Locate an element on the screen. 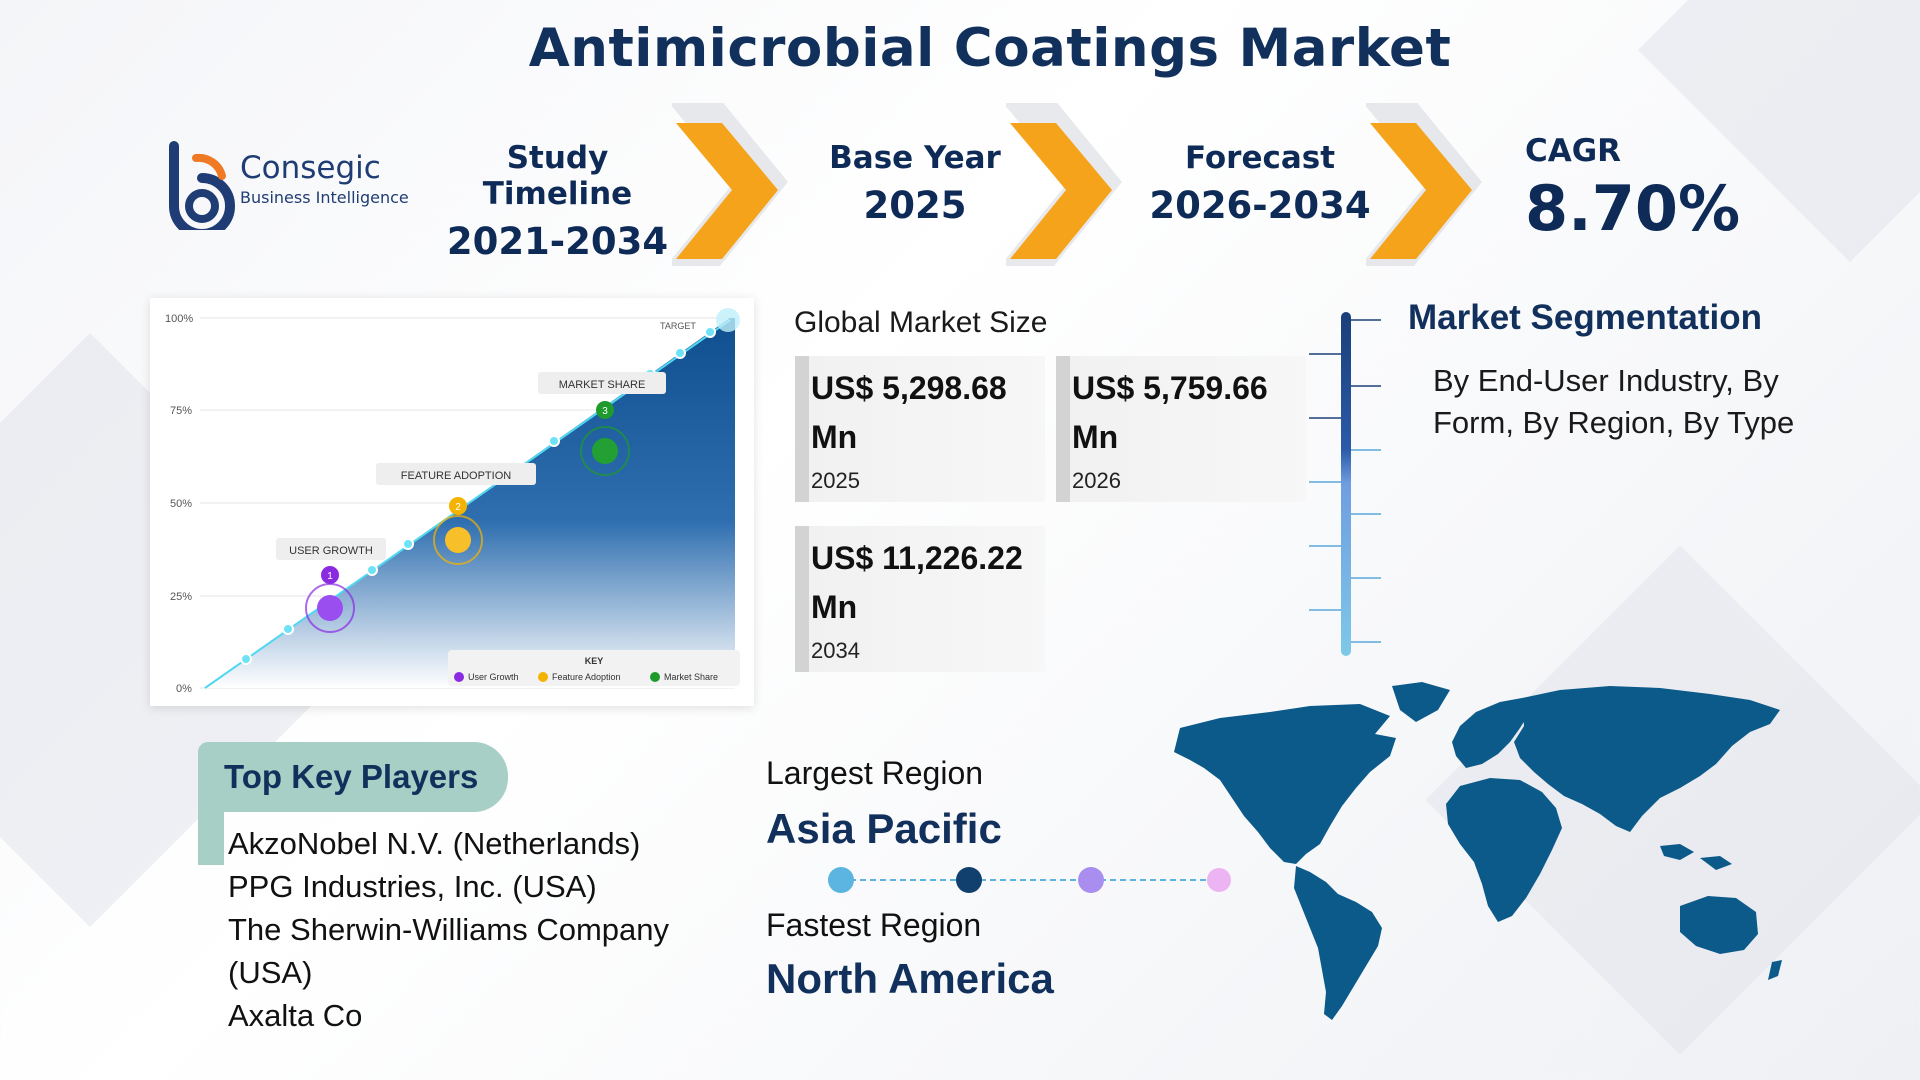  key-players-badge is located at coordinates (353, 777).